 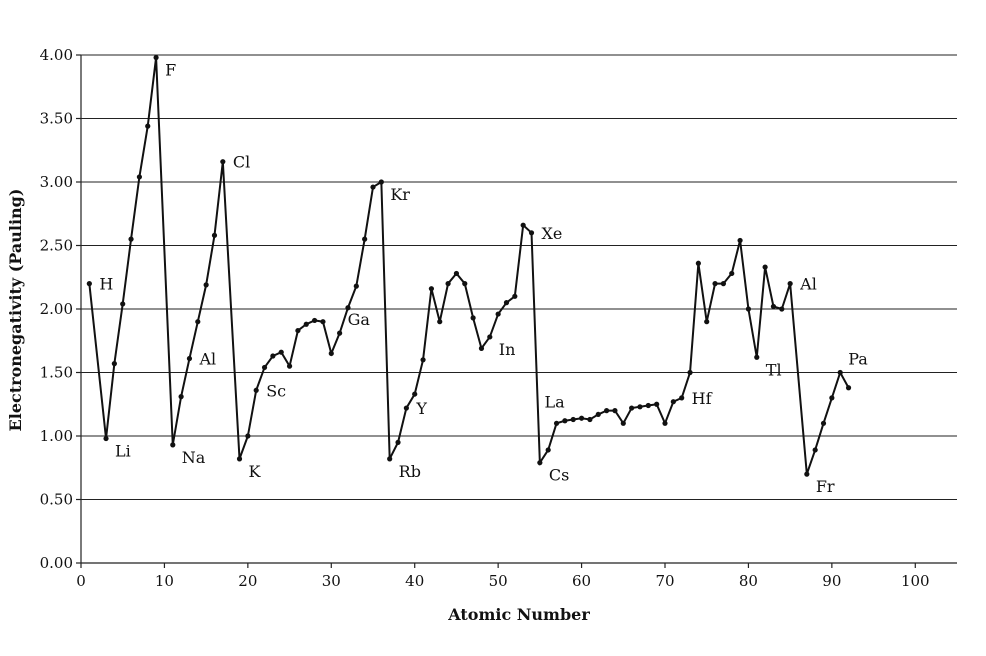 What do you see at coordinates (331, 581) in the screenshot?
I see `x-tick-label: 30` at bounding box center [331, 581].